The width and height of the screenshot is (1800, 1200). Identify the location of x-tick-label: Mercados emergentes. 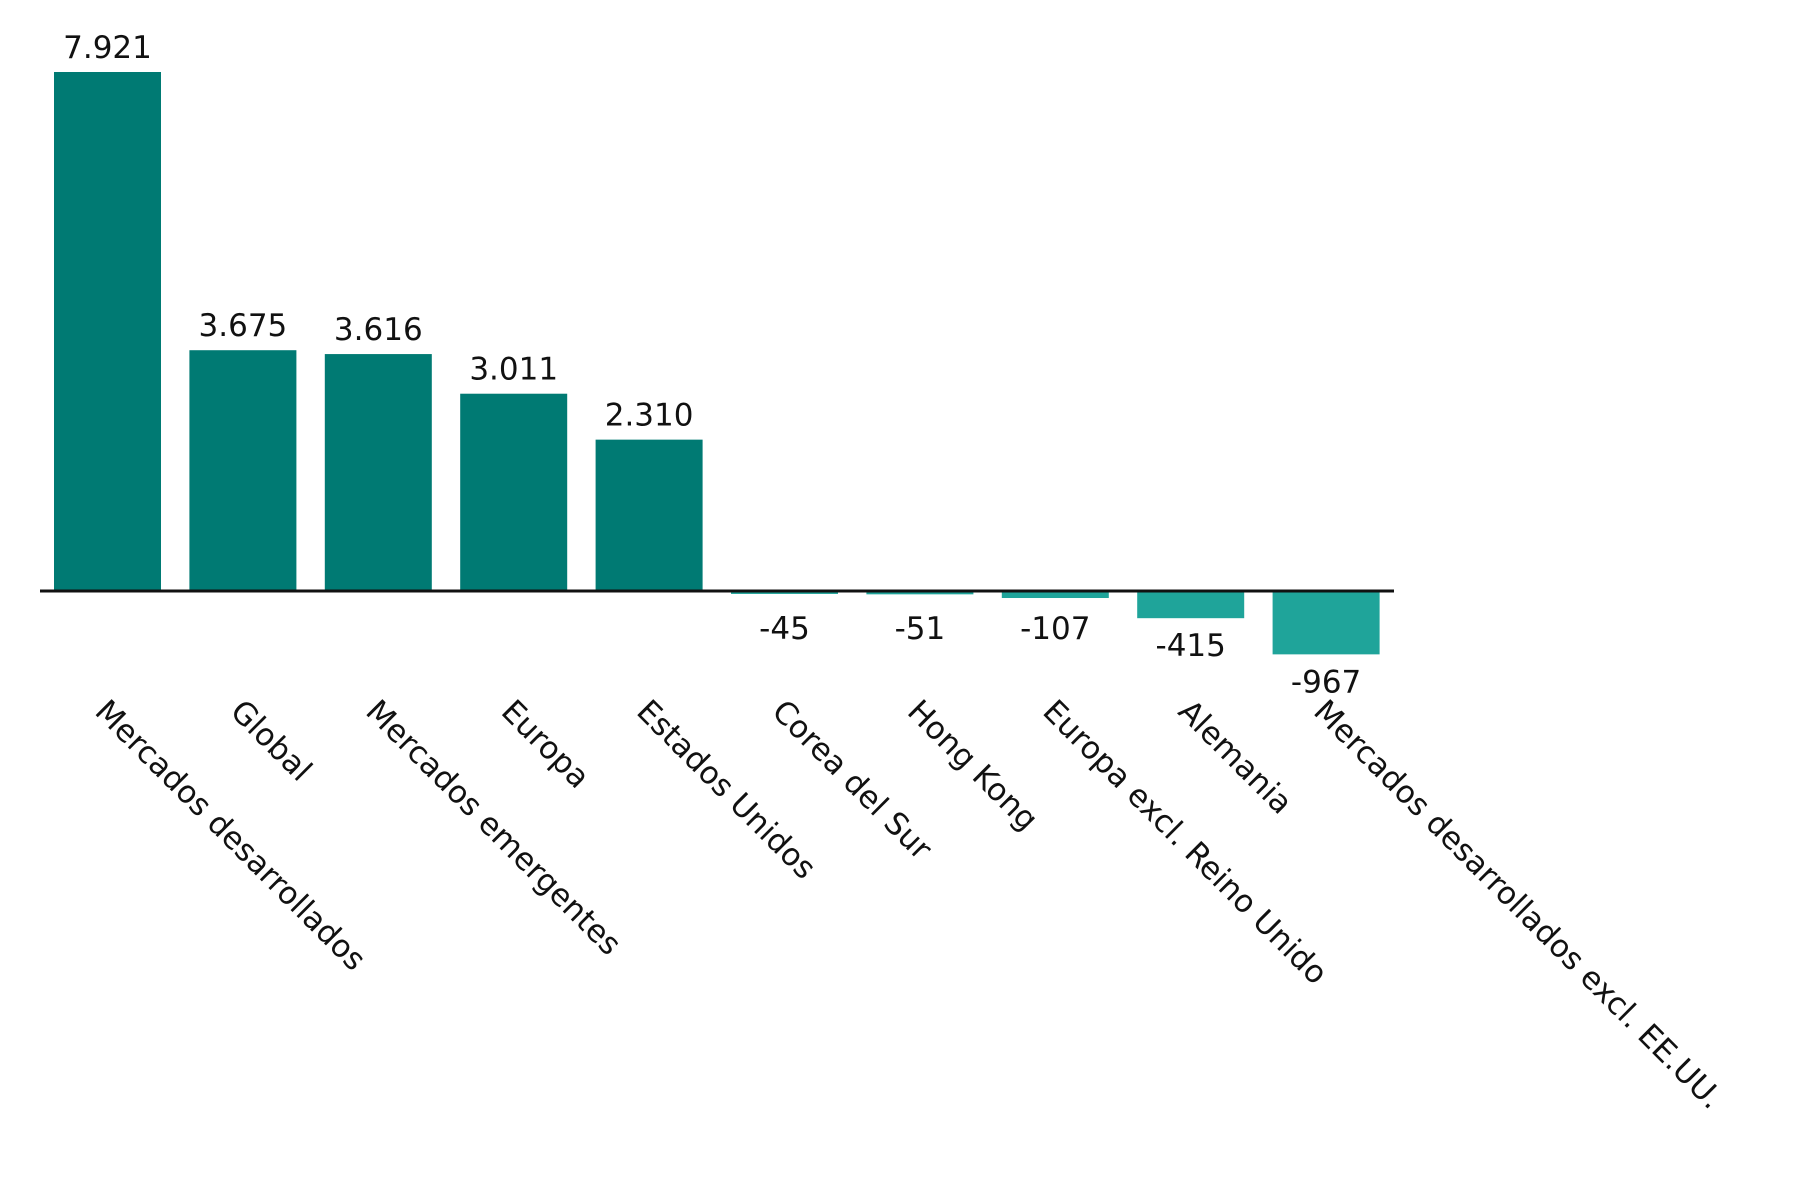
(493, 827).